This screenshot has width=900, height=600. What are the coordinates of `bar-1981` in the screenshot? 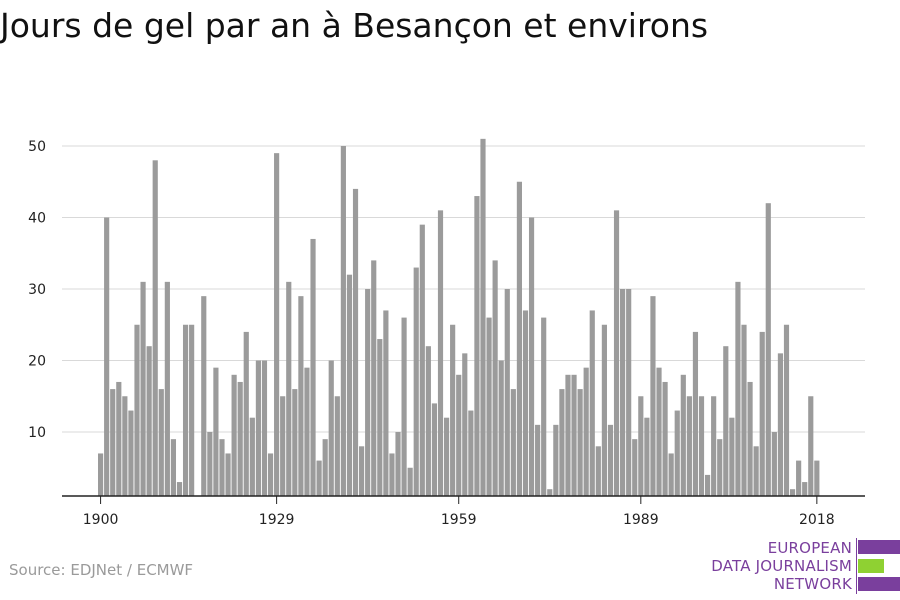 It's located at (592, 403).